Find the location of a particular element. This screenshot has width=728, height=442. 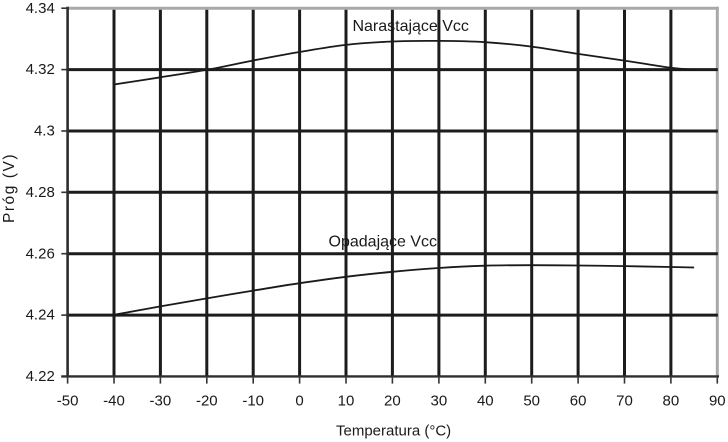

svg-text: Narastające Vcc is located at coordinates (410, 26).